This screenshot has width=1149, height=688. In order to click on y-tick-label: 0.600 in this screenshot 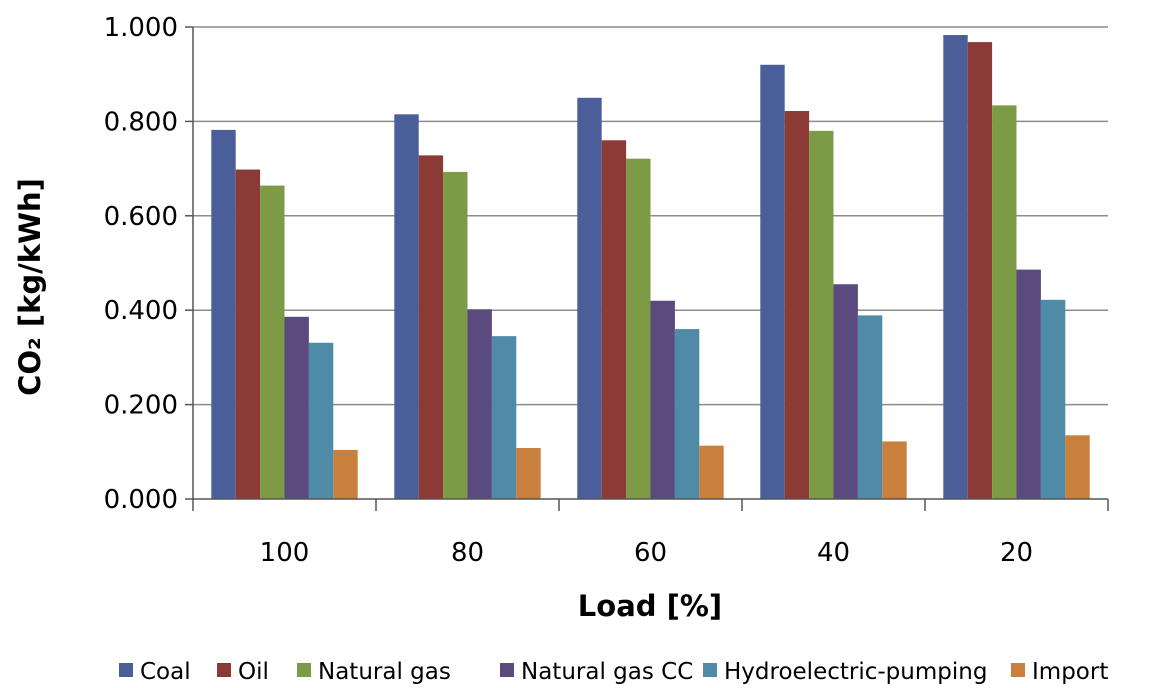, I will do `click(141, 217)`.